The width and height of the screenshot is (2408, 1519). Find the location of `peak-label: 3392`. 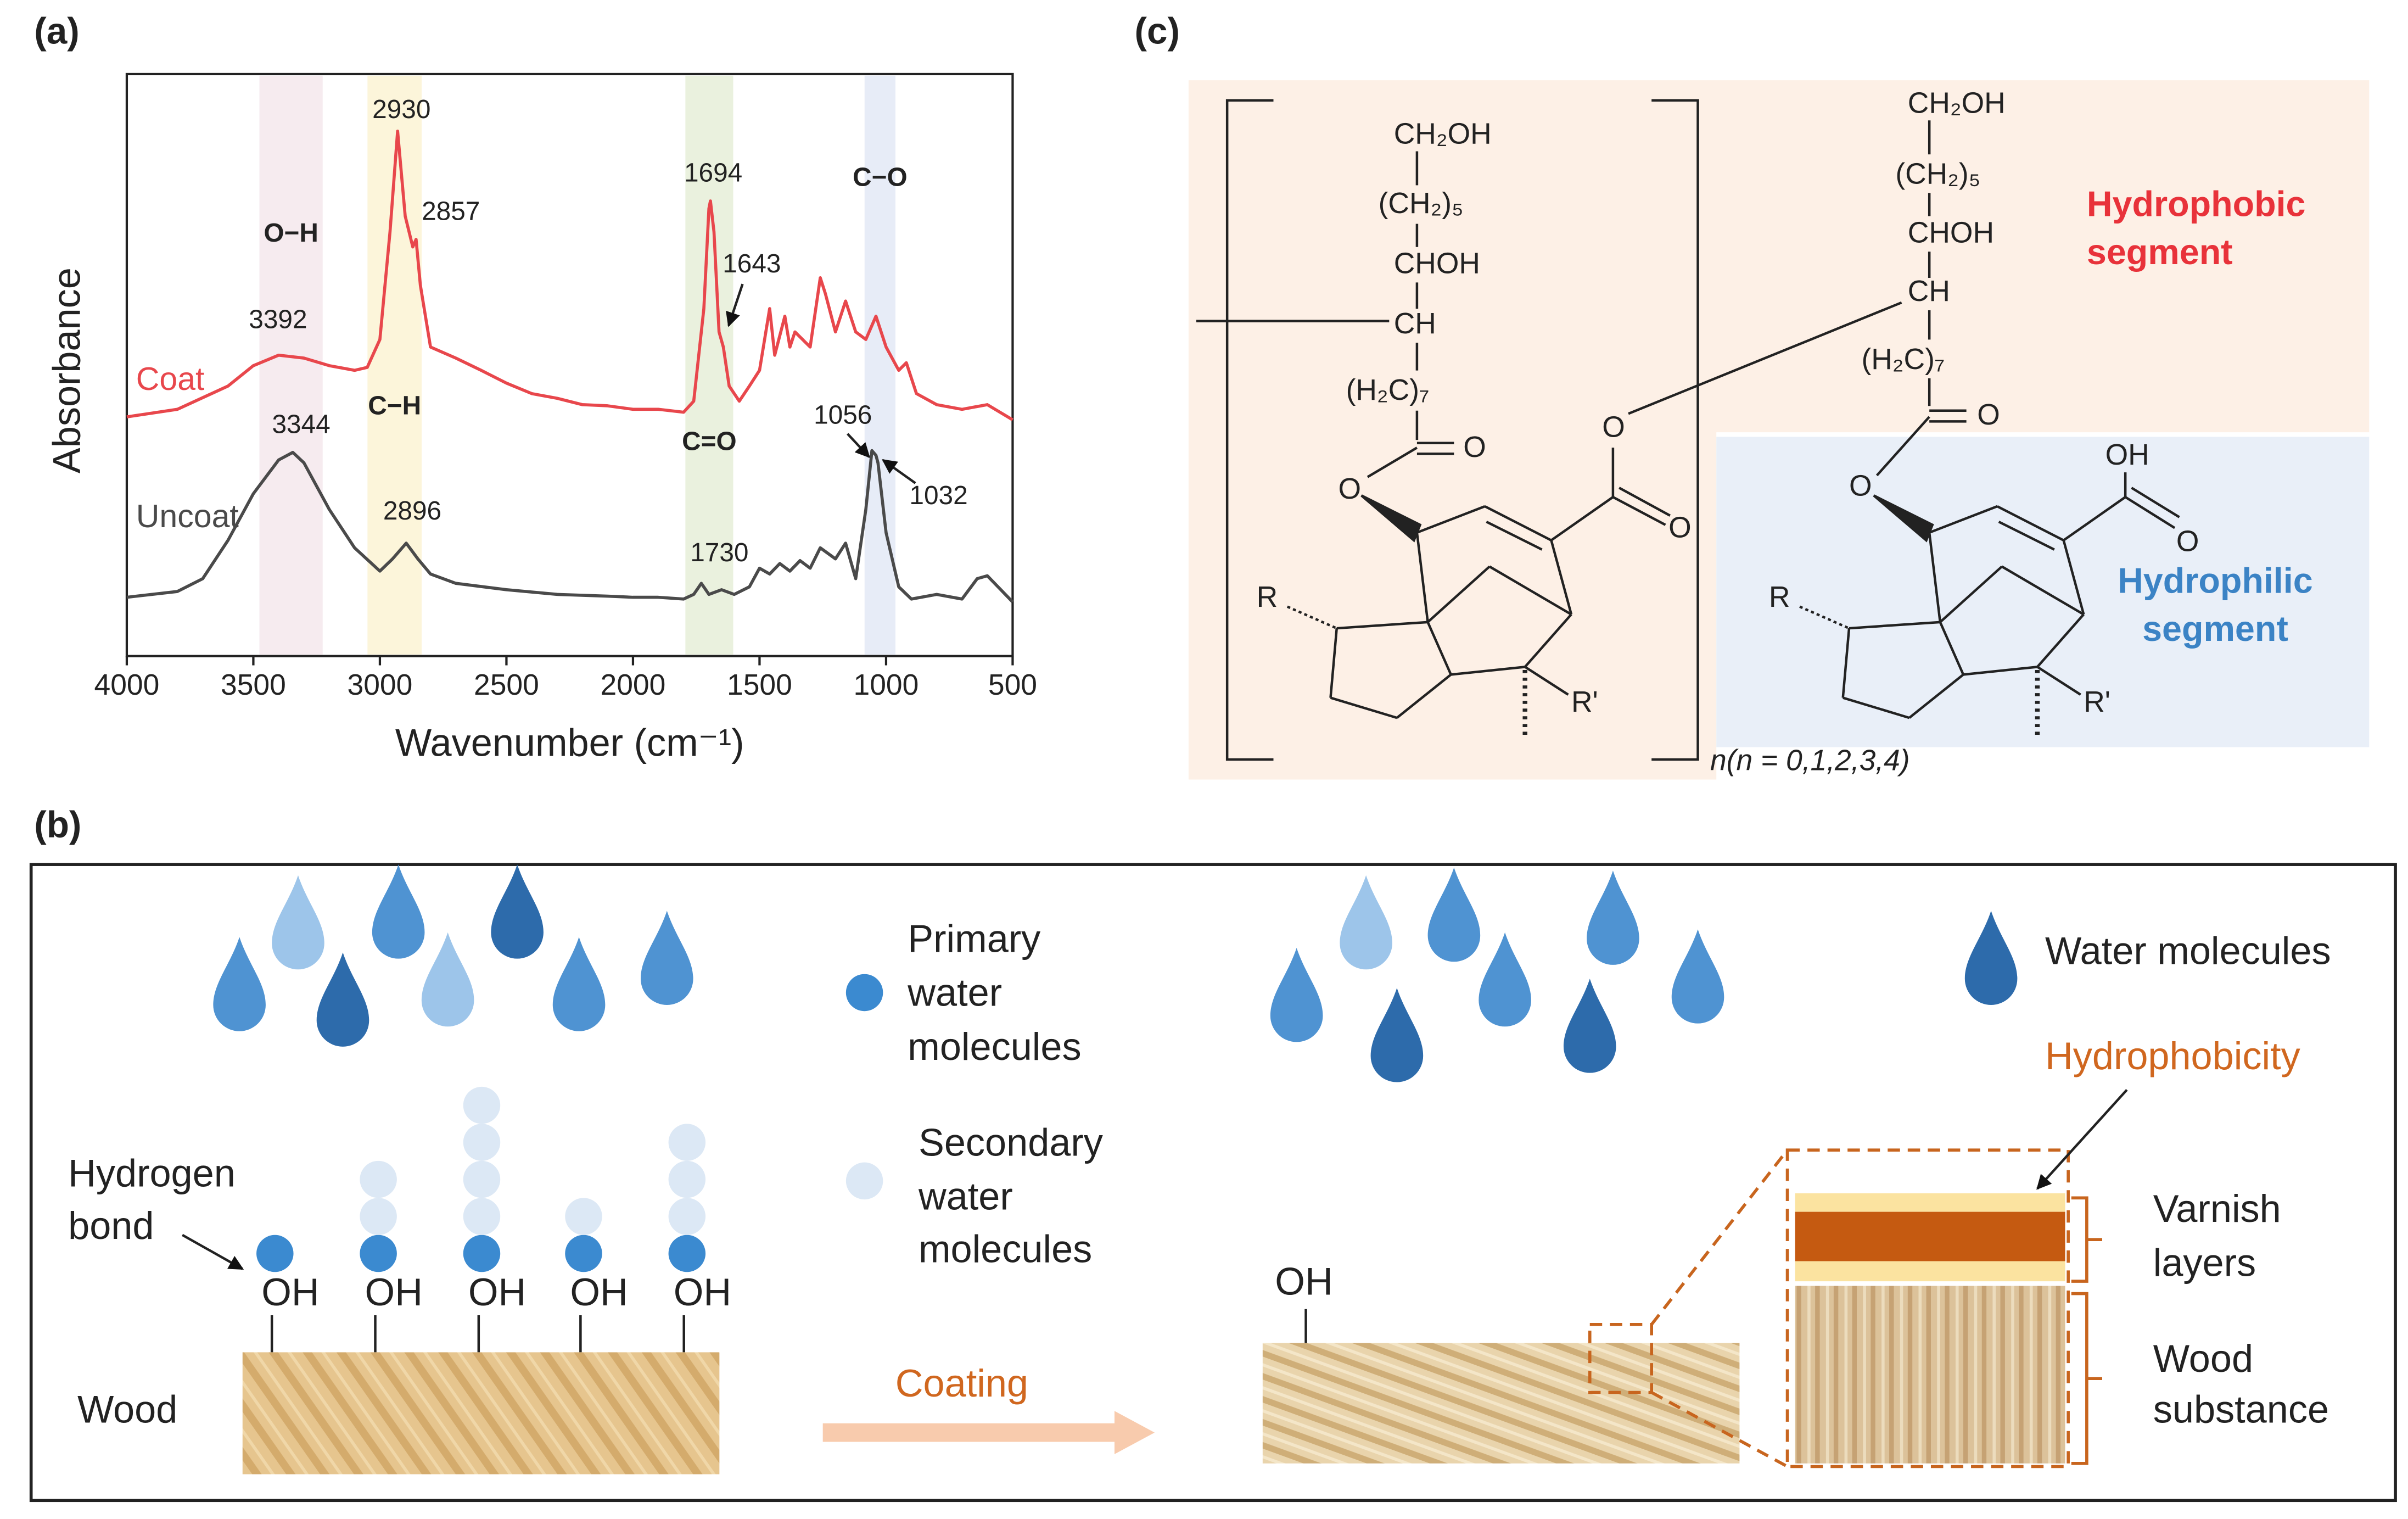

peak-label: 3392 is located at coordinates (278, 319).